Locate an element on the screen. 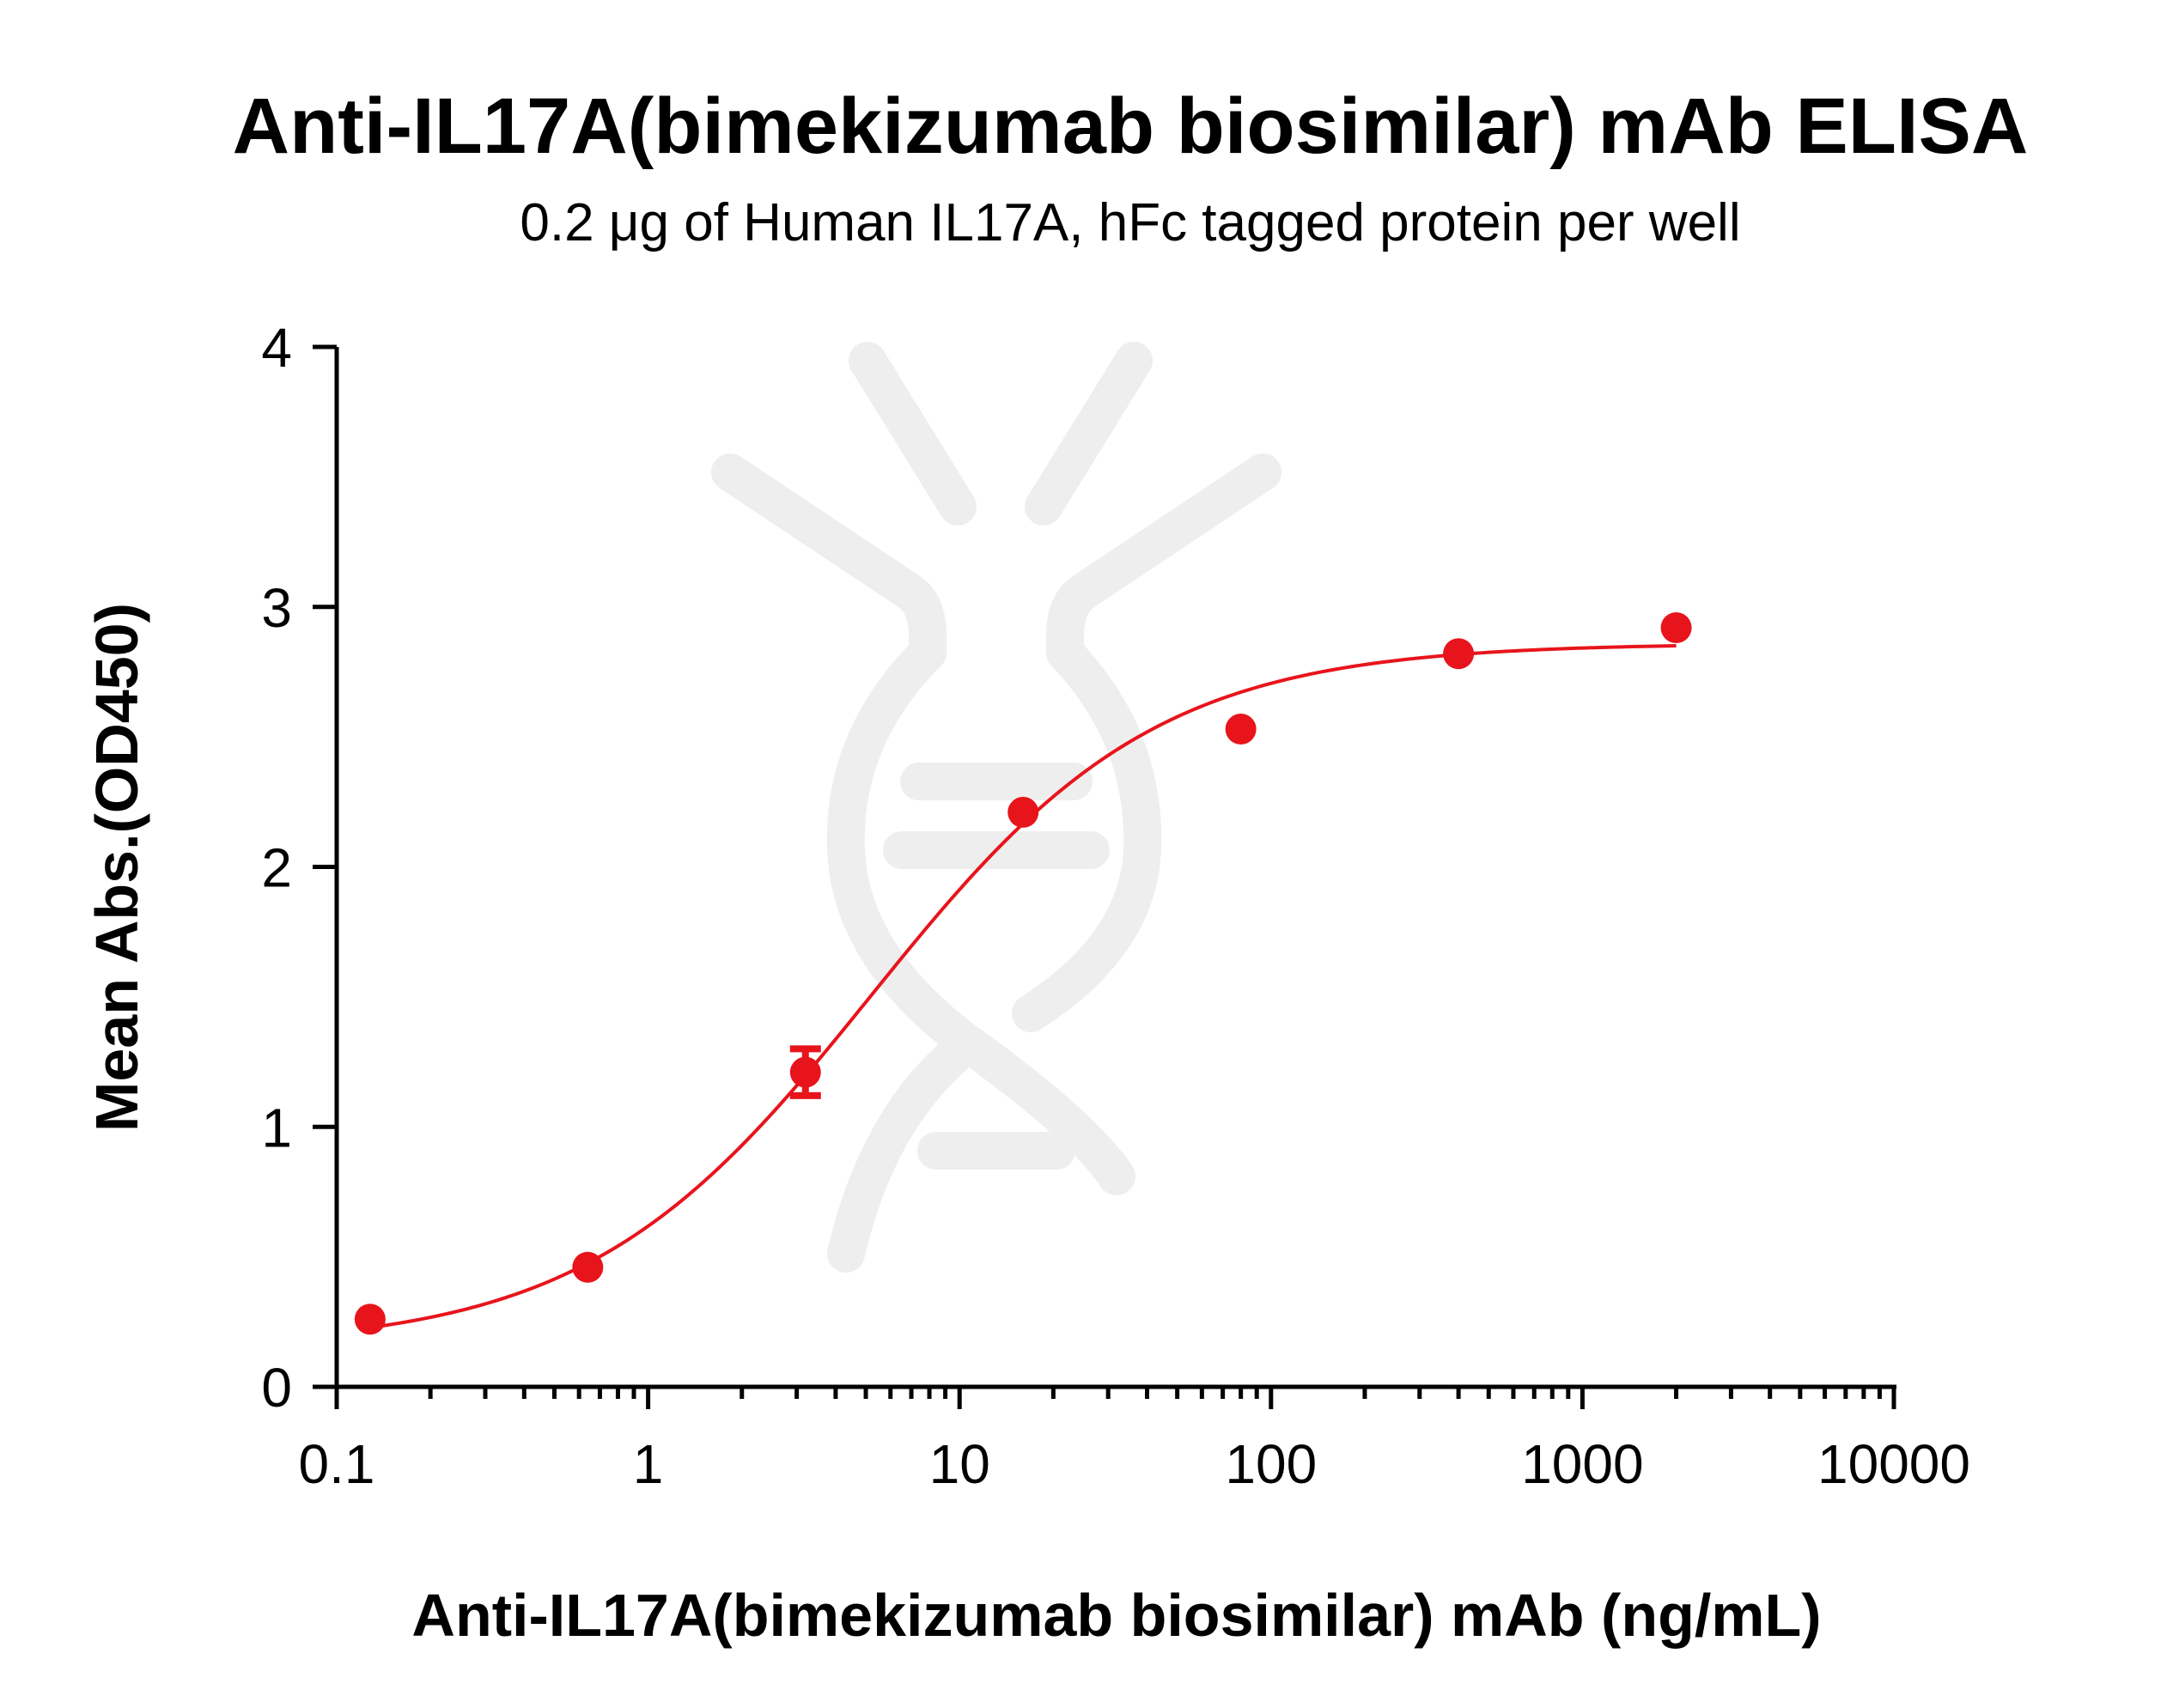 The width and height of the screenshot is (2161, 1708). y-tick-label: 4 is located at coordinates (276, 348).